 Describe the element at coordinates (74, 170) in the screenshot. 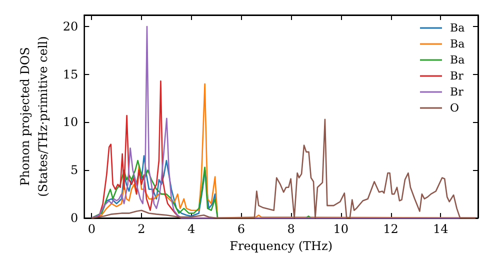

I see `y-tick-label: 5` at that location.